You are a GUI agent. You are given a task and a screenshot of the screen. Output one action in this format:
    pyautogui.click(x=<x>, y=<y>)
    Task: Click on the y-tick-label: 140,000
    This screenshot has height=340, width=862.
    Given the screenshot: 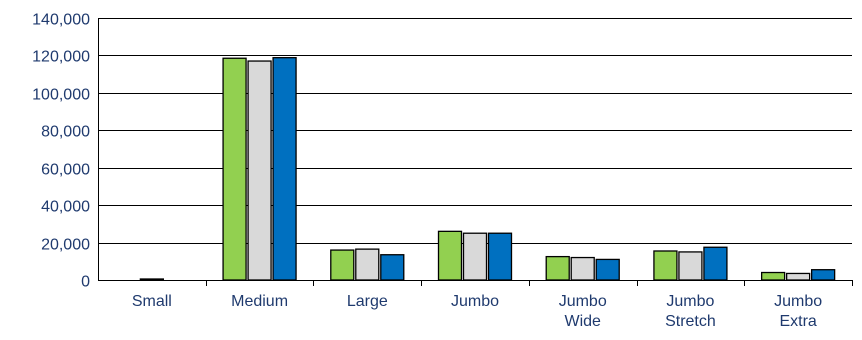 What is the action you would take?
    pyautogui.click(x=61, y=20)
    